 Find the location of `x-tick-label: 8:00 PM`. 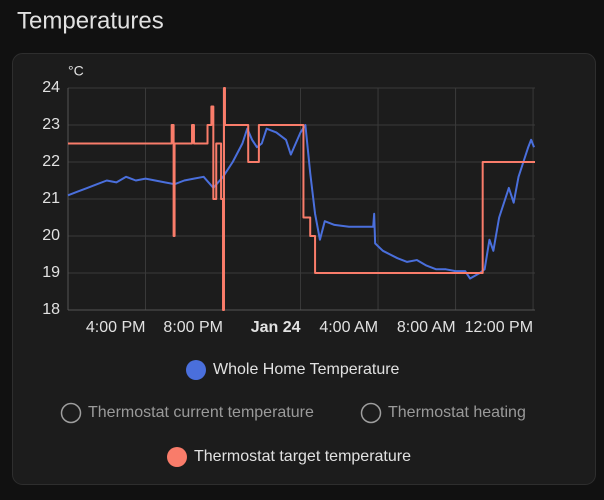

x-tick-label: 8:00 PM is located at coordinates (193, 327).